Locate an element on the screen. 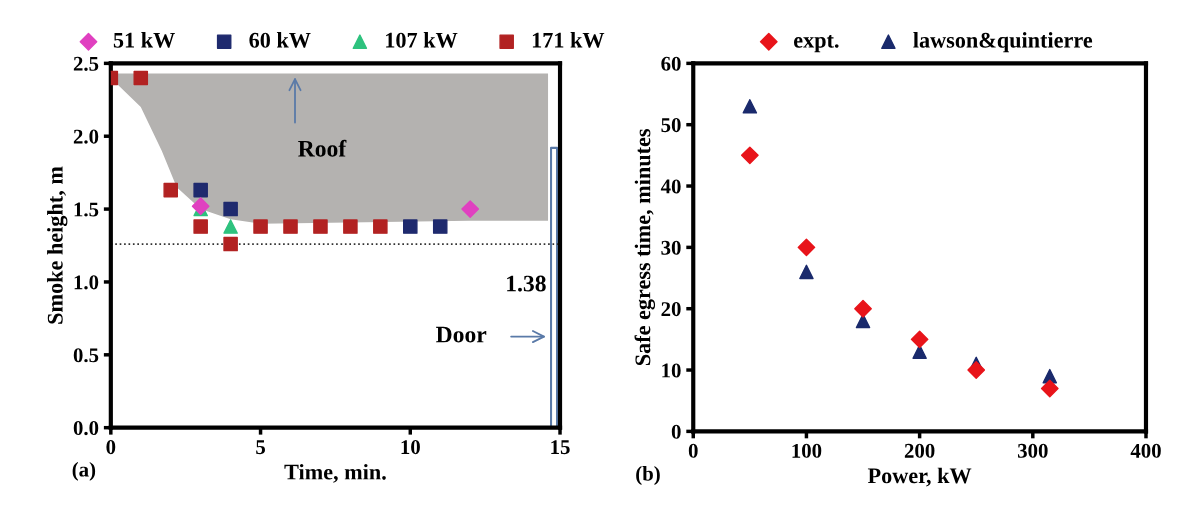  x-tick-label: 5 is located at coordinates (261, 447).